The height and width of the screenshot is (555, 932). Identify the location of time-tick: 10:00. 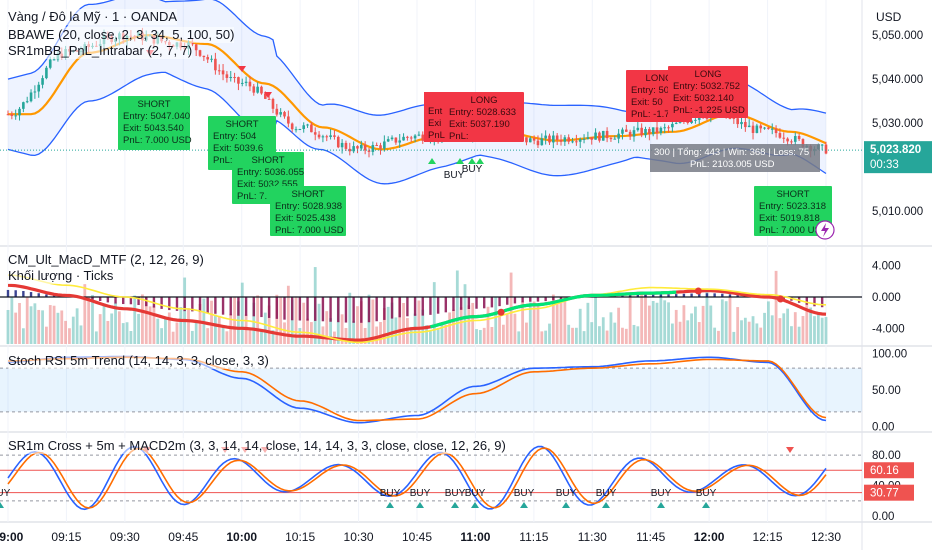
(241, 537).